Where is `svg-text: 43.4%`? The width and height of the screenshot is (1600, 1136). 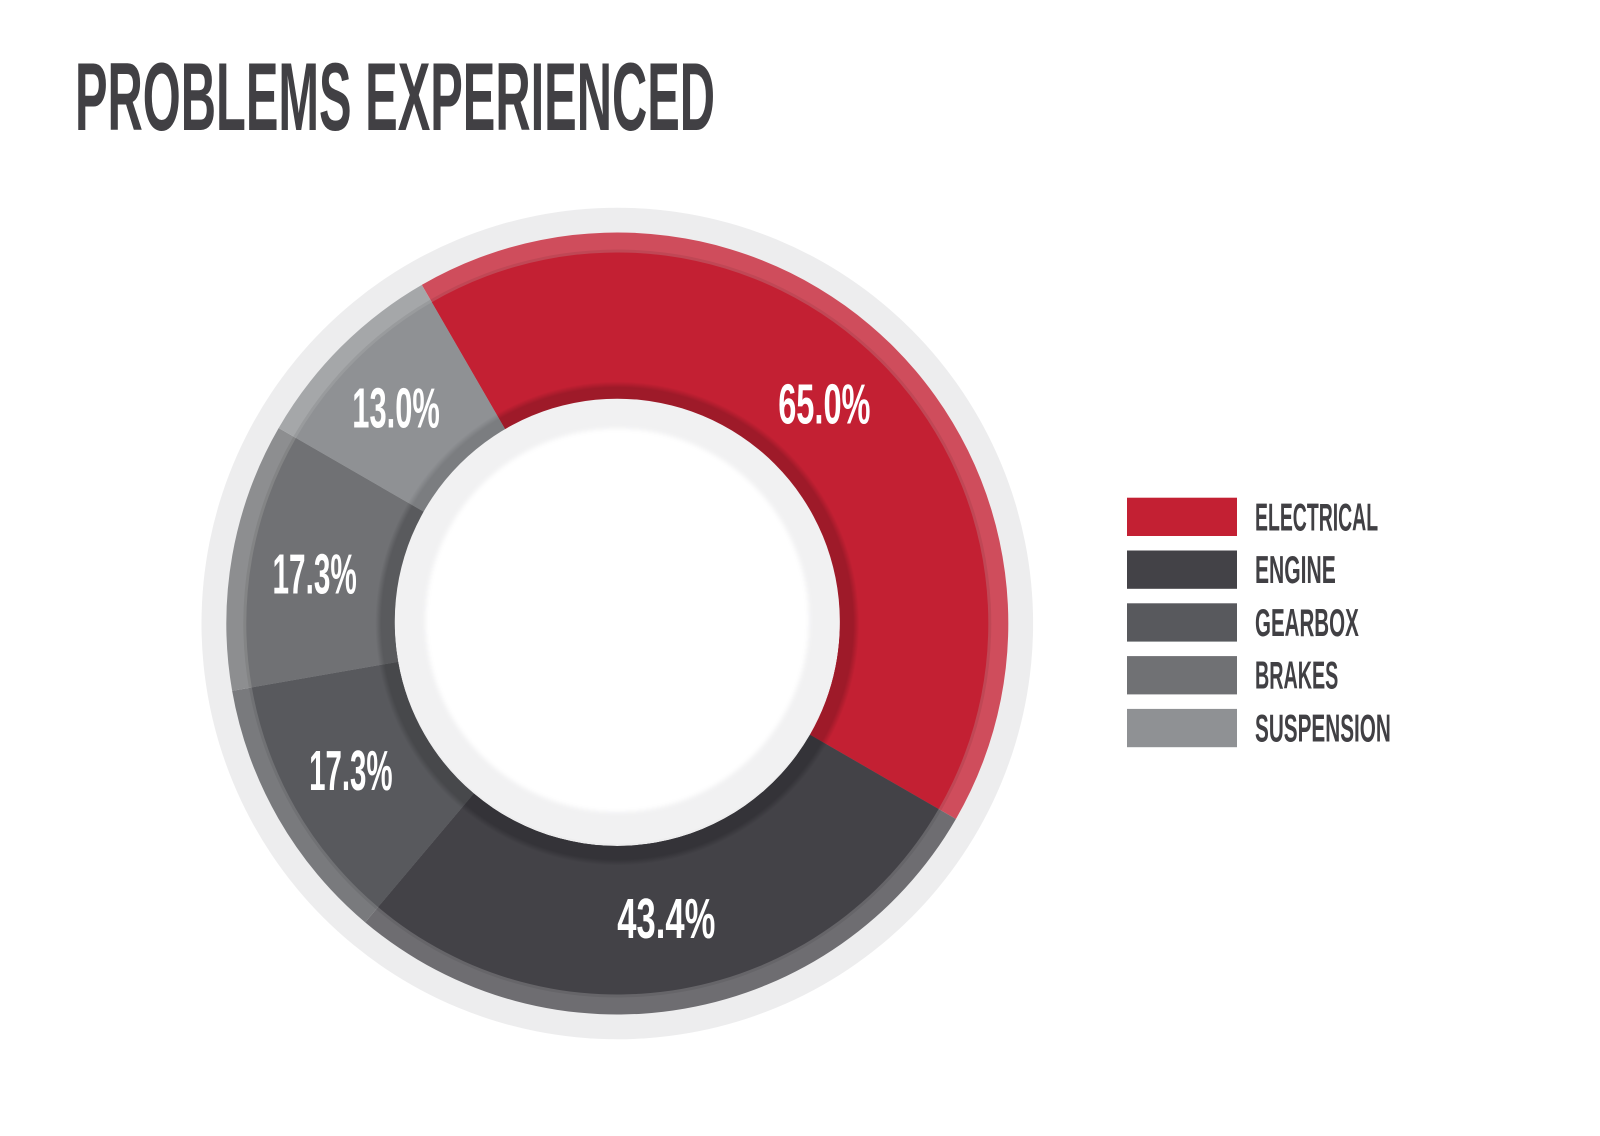
svg-text: 43.4% is located at coordinates (666, 919).